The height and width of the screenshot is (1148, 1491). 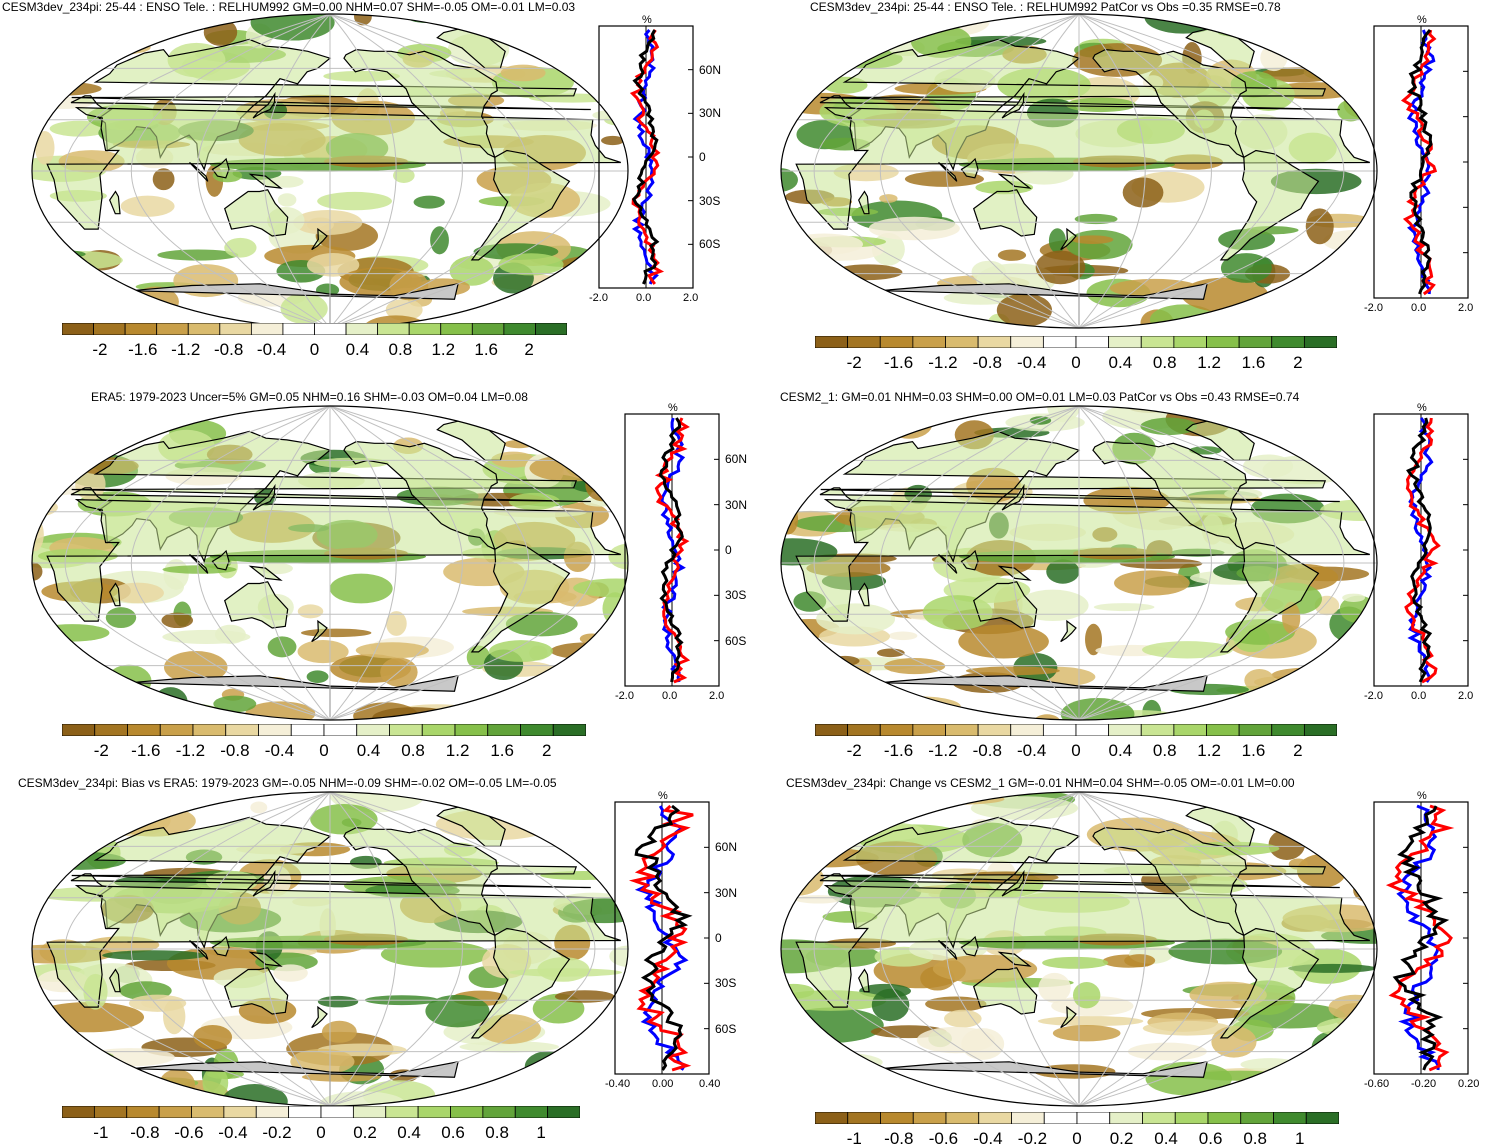 I want to click on colorbar-tick-label: 1, so click(x=1299, y=1138).